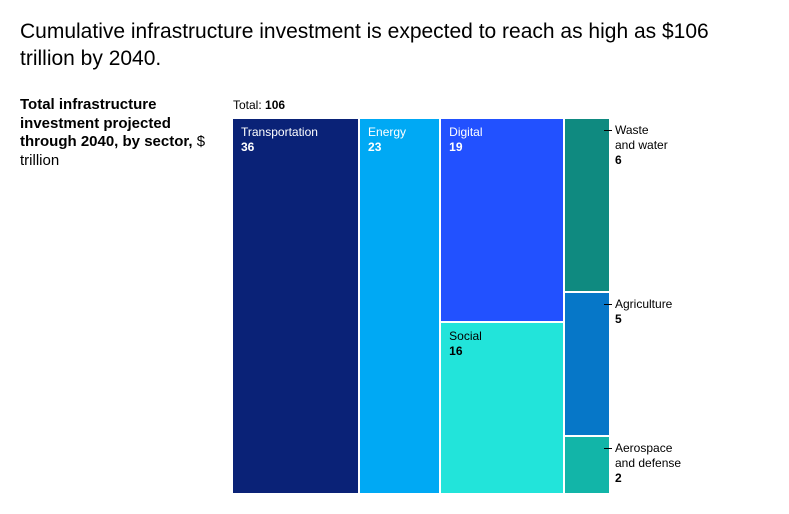 The image size is (789, 514). What do you see at coordinates (618, 160) in the screenshot?
I see `external-label-value-waste-and-water: 6` at bounding box center [618, 160].